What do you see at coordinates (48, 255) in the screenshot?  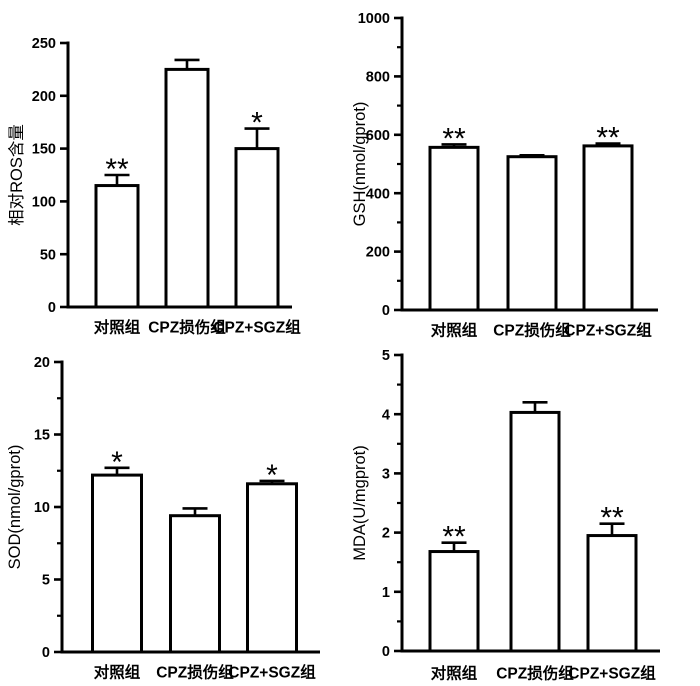 I see `y-tick-label: 50` at bounding box center [48, 255].